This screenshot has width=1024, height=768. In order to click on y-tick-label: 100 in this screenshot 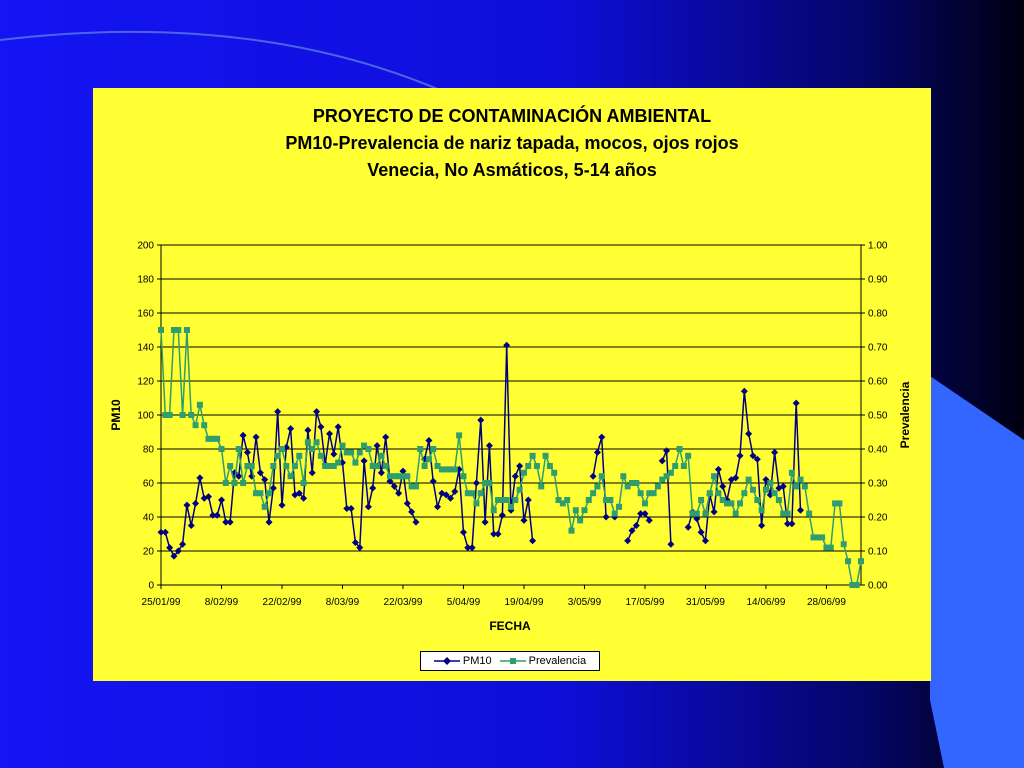, I will do `click(145, 416)`.